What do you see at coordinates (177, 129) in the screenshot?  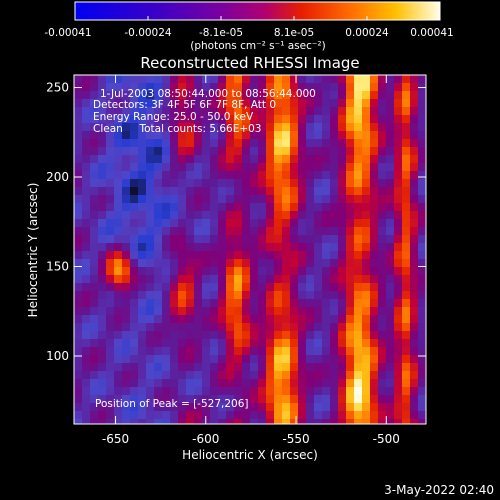 I see `clean-counts-annotation: Clean Total counts: 5.66E+03` at bounding box center [177, 129].